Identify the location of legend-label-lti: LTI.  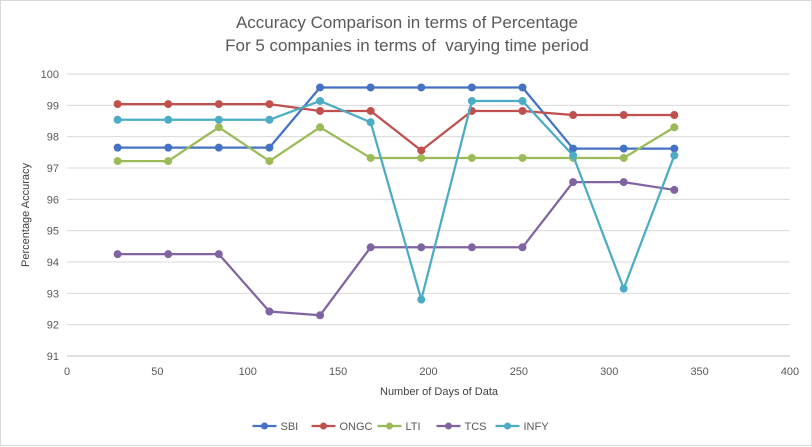
(413, 427).